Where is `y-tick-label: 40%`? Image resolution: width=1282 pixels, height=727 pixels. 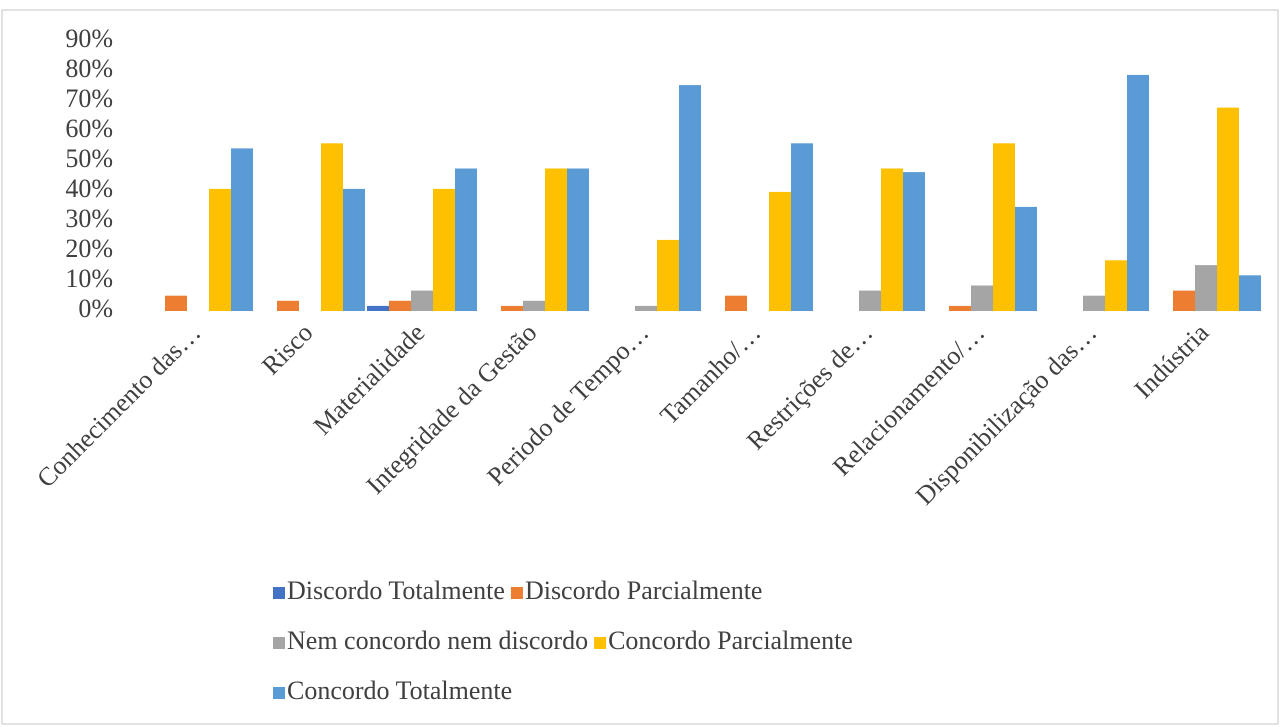
y-tick-label: 40% is located at coordinates (89, 188).